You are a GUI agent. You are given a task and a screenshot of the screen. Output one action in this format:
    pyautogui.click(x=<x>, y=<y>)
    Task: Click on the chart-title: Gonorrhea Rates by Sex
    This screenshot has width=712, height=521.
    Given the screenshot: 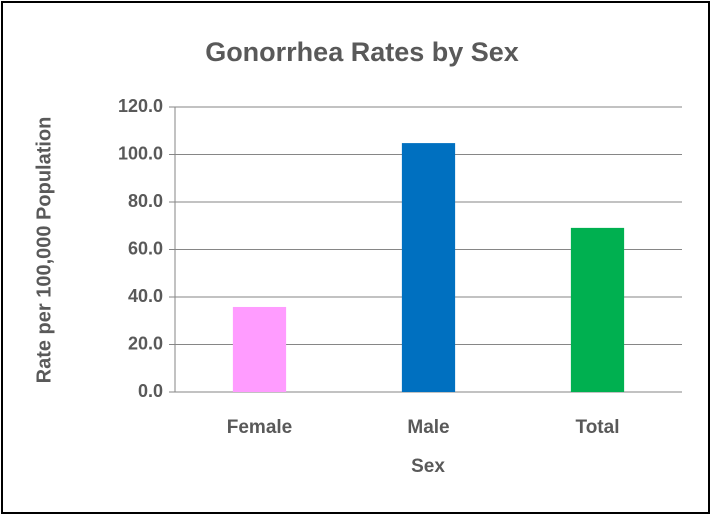 What is the action you would take?
    pyautogui.click(x=362, y=52)
    